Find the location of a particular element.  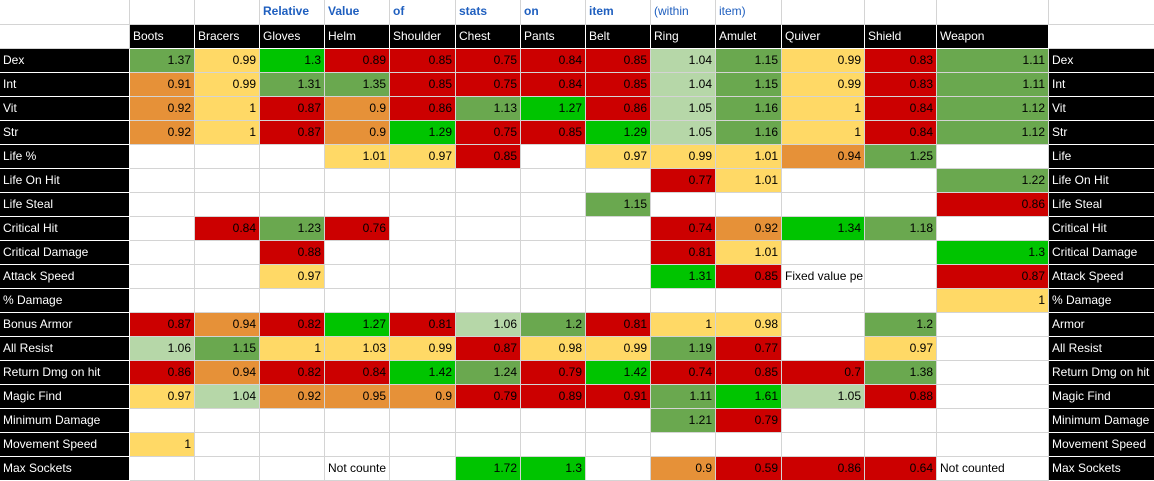

value-cell: 0.89 is located at coordinates (553, 397).